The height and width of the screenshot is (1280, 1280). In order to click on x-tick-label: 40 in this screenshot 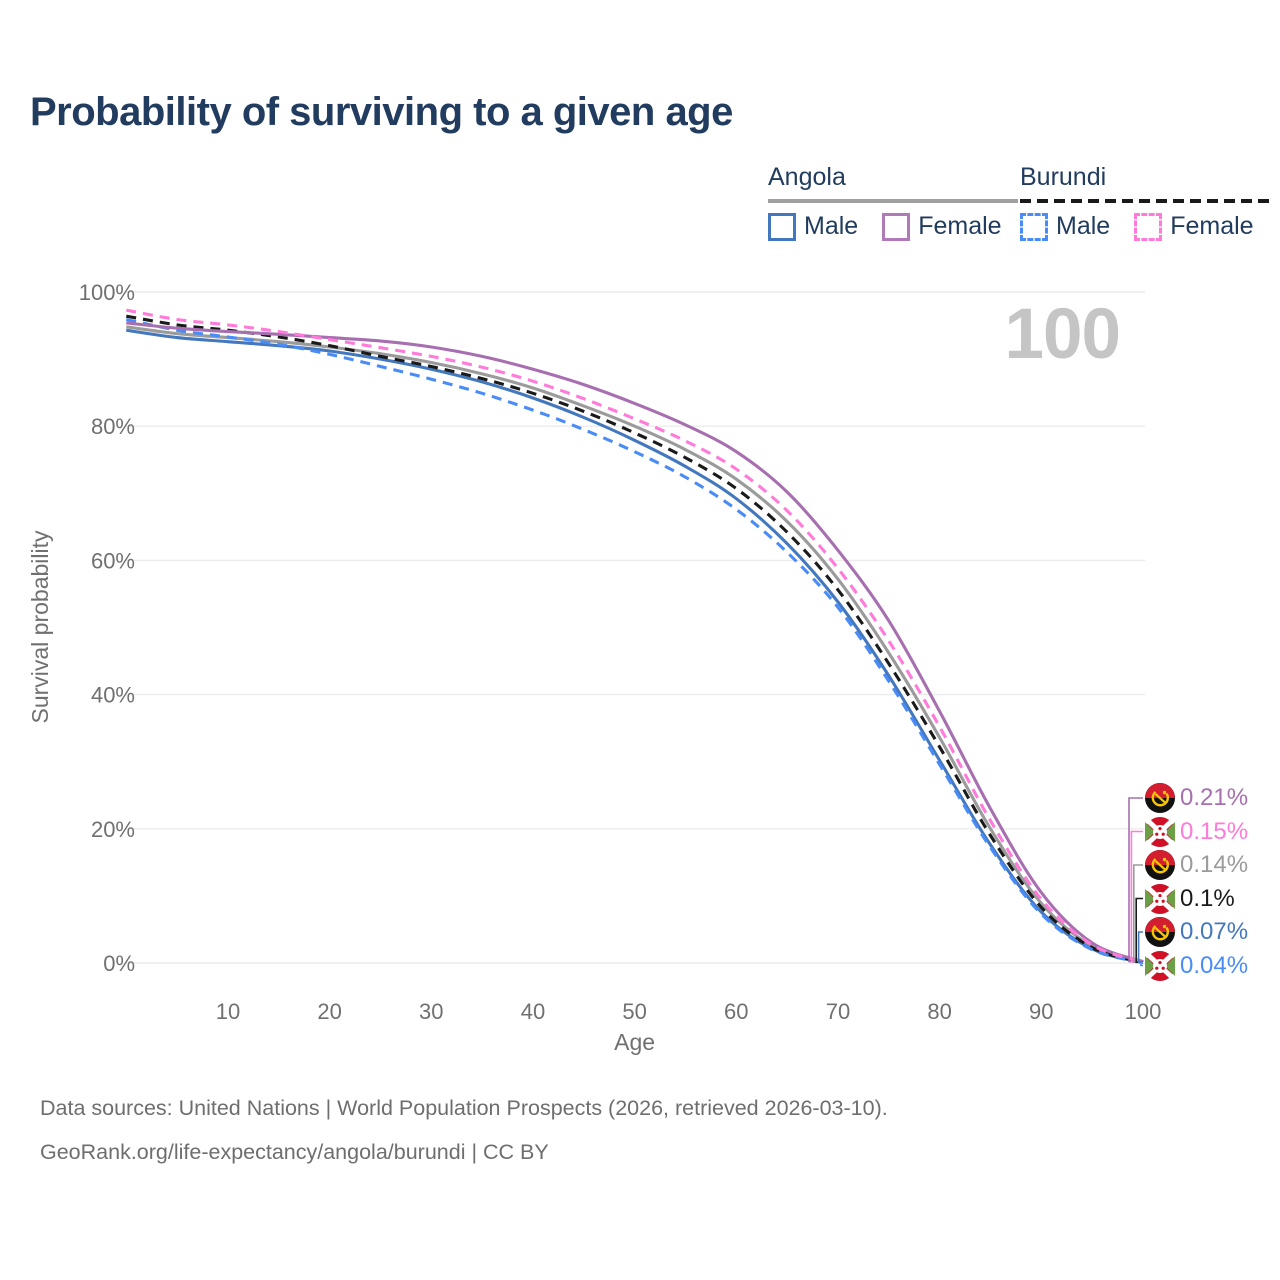, I will do `click(533, 1011)`.